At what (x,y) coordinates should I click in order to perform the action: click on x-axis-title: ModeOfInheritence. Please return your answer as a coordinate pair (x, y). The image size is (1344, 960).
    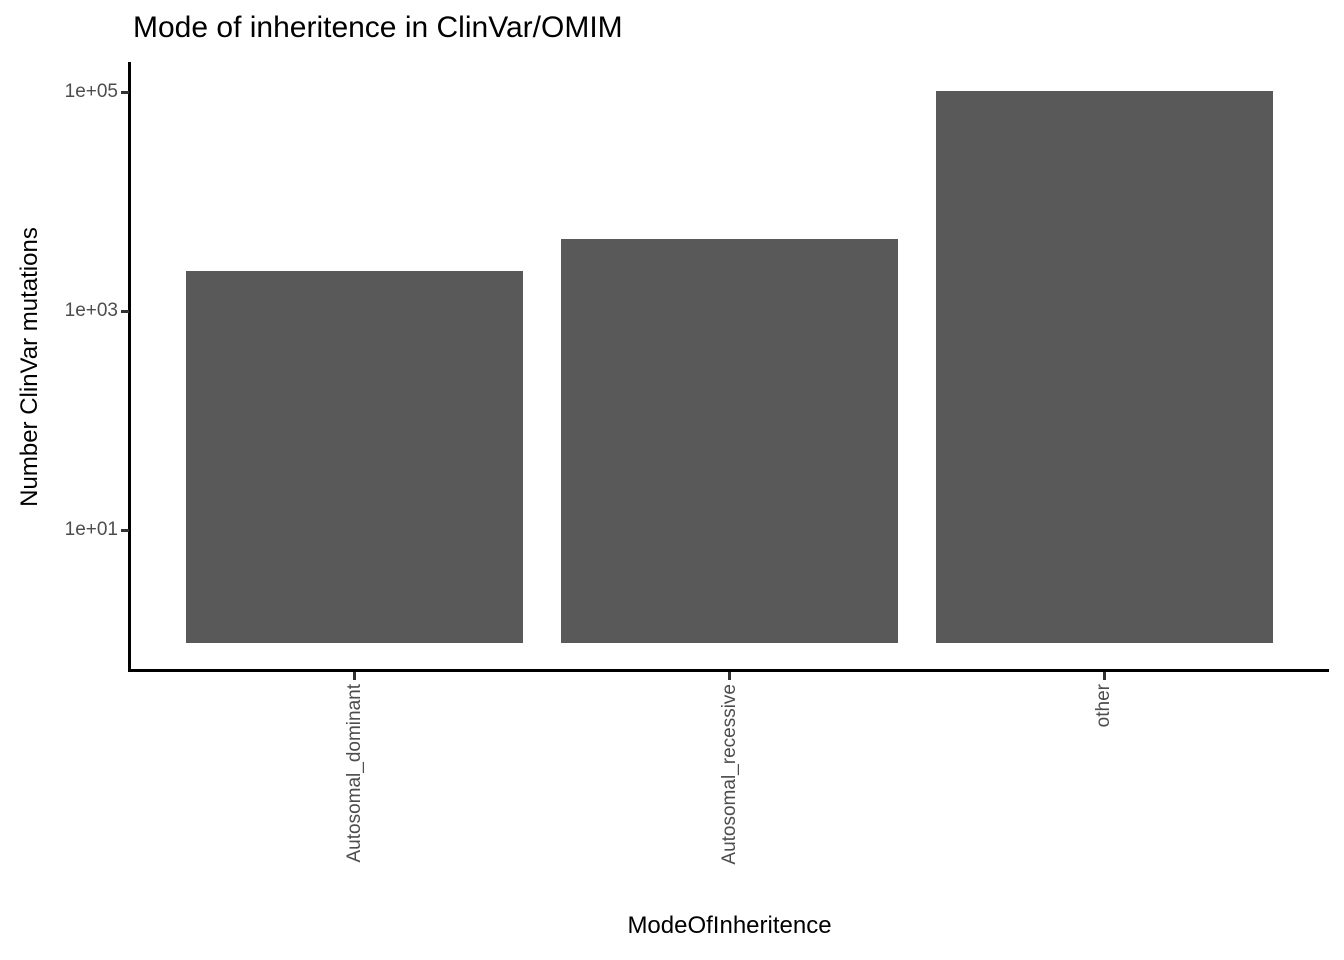
    Looking at the image, I should click on (729, 925).